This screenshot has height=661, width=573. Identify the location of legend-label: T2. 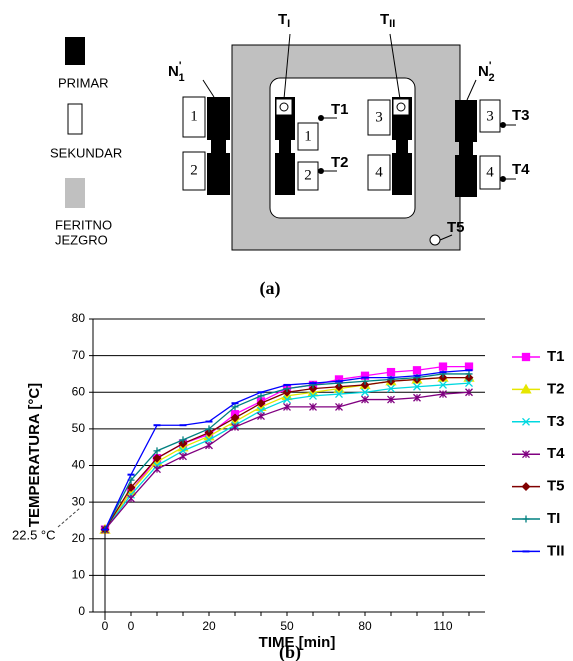
(556, 388).